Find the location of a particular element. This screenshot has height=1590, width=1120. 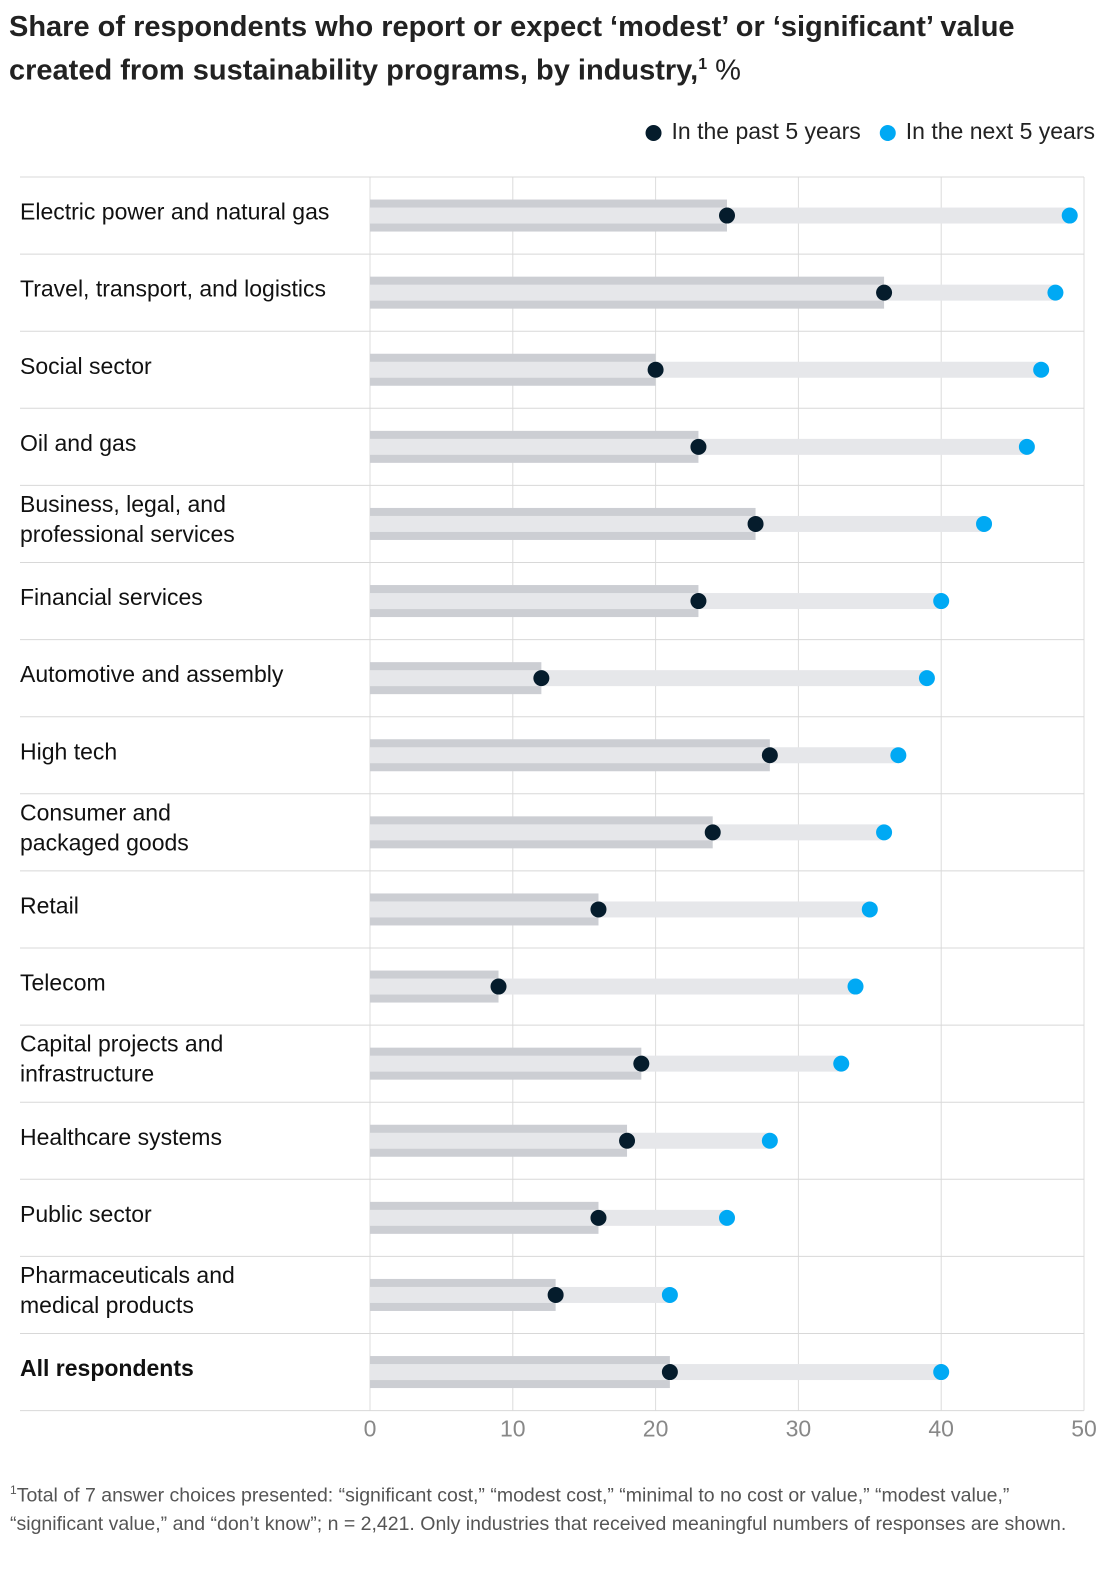

footnote-marker: 1 is located at coordinates (13, 1490).